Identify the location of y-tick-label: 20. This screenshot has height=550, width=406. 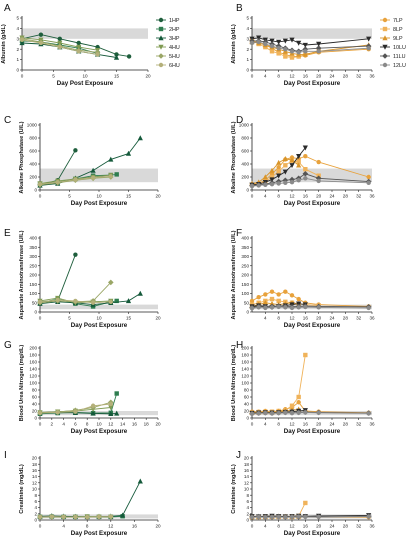
(247, 411).